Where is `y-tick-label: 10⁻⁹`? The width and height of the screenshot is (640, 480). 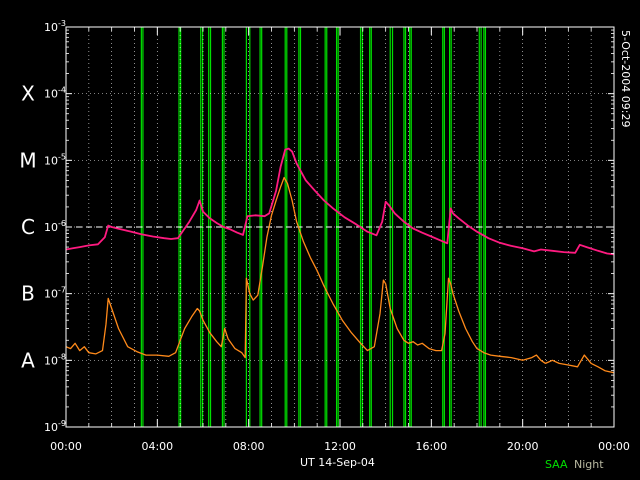
y-tick-label: 10⁻⁹ is located at coordinates (55, 426).